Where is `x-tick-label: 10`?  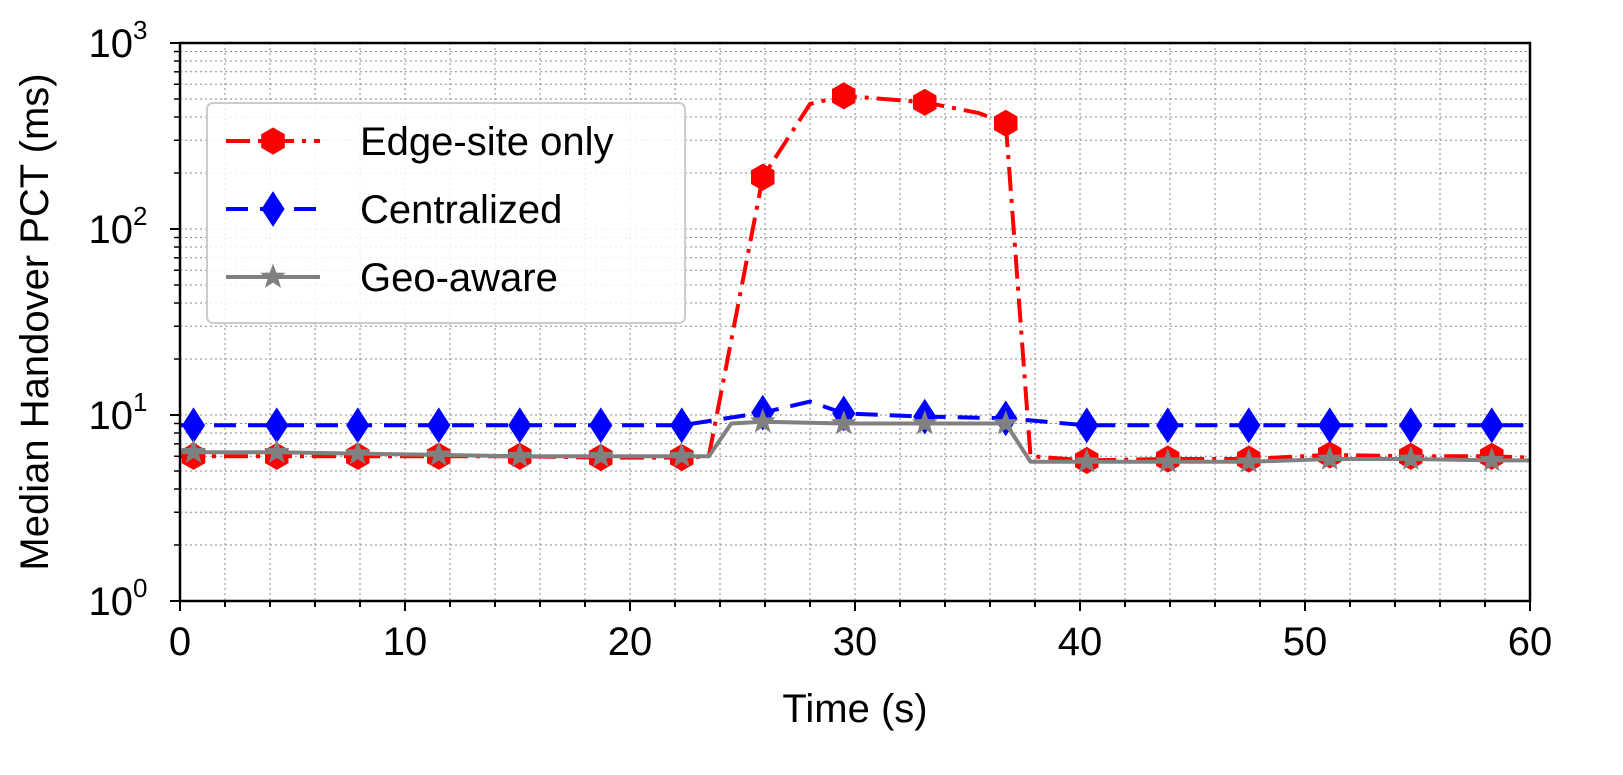
x-tick-label: 10 is located at coordinates (405, 642).